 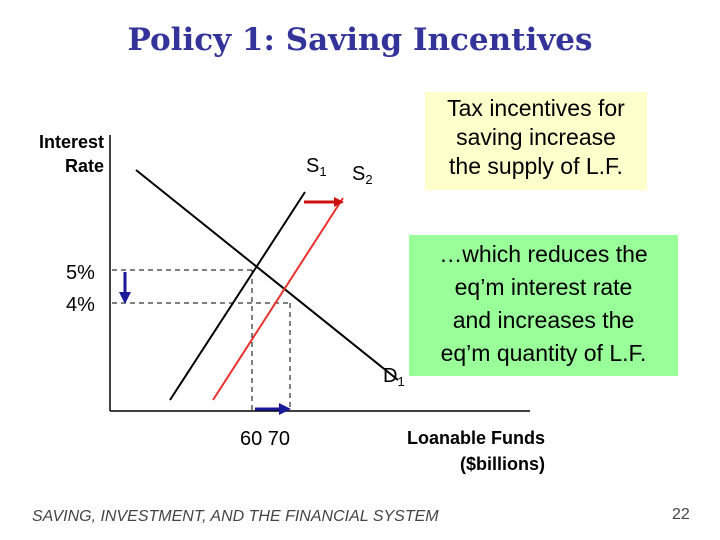 What do you see at coordinates (265, 439) in the screenshot?
I see `x-ticks: 60 70` at bounding box center [265, 439].